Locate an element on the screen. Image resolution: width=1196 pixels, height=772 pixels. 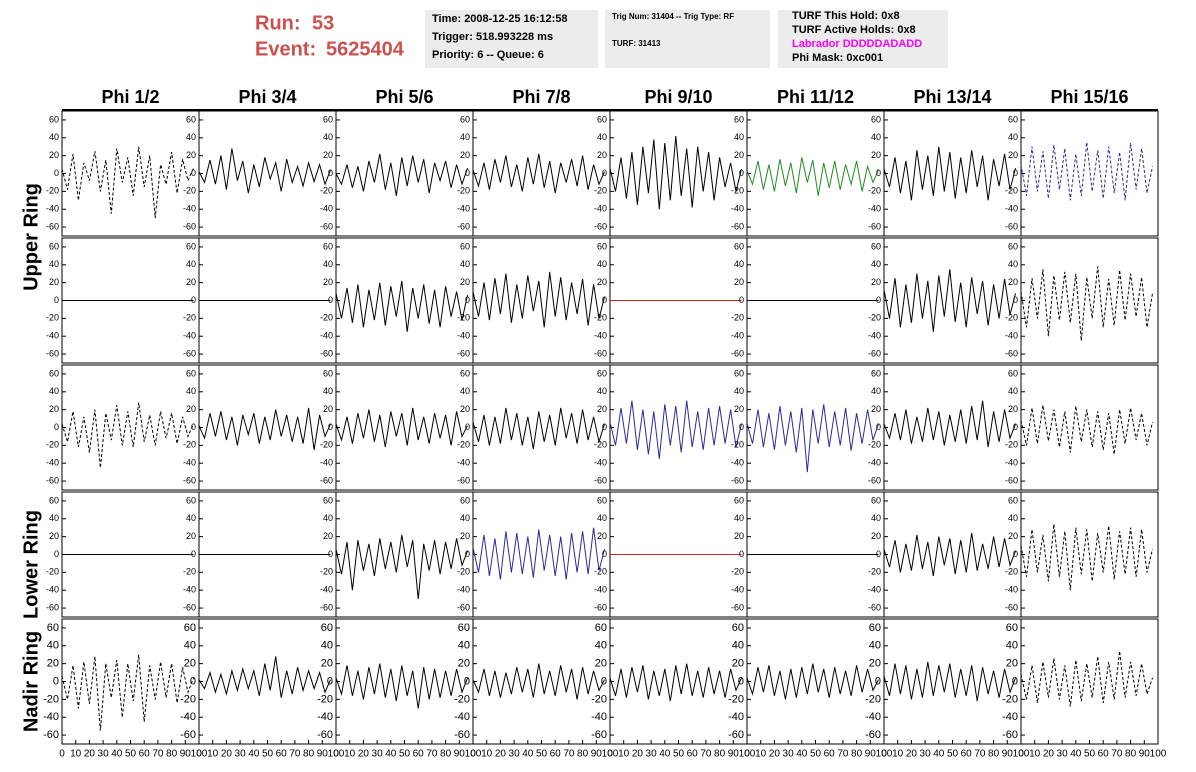
panel-frame is located at coordinates (404, 300).